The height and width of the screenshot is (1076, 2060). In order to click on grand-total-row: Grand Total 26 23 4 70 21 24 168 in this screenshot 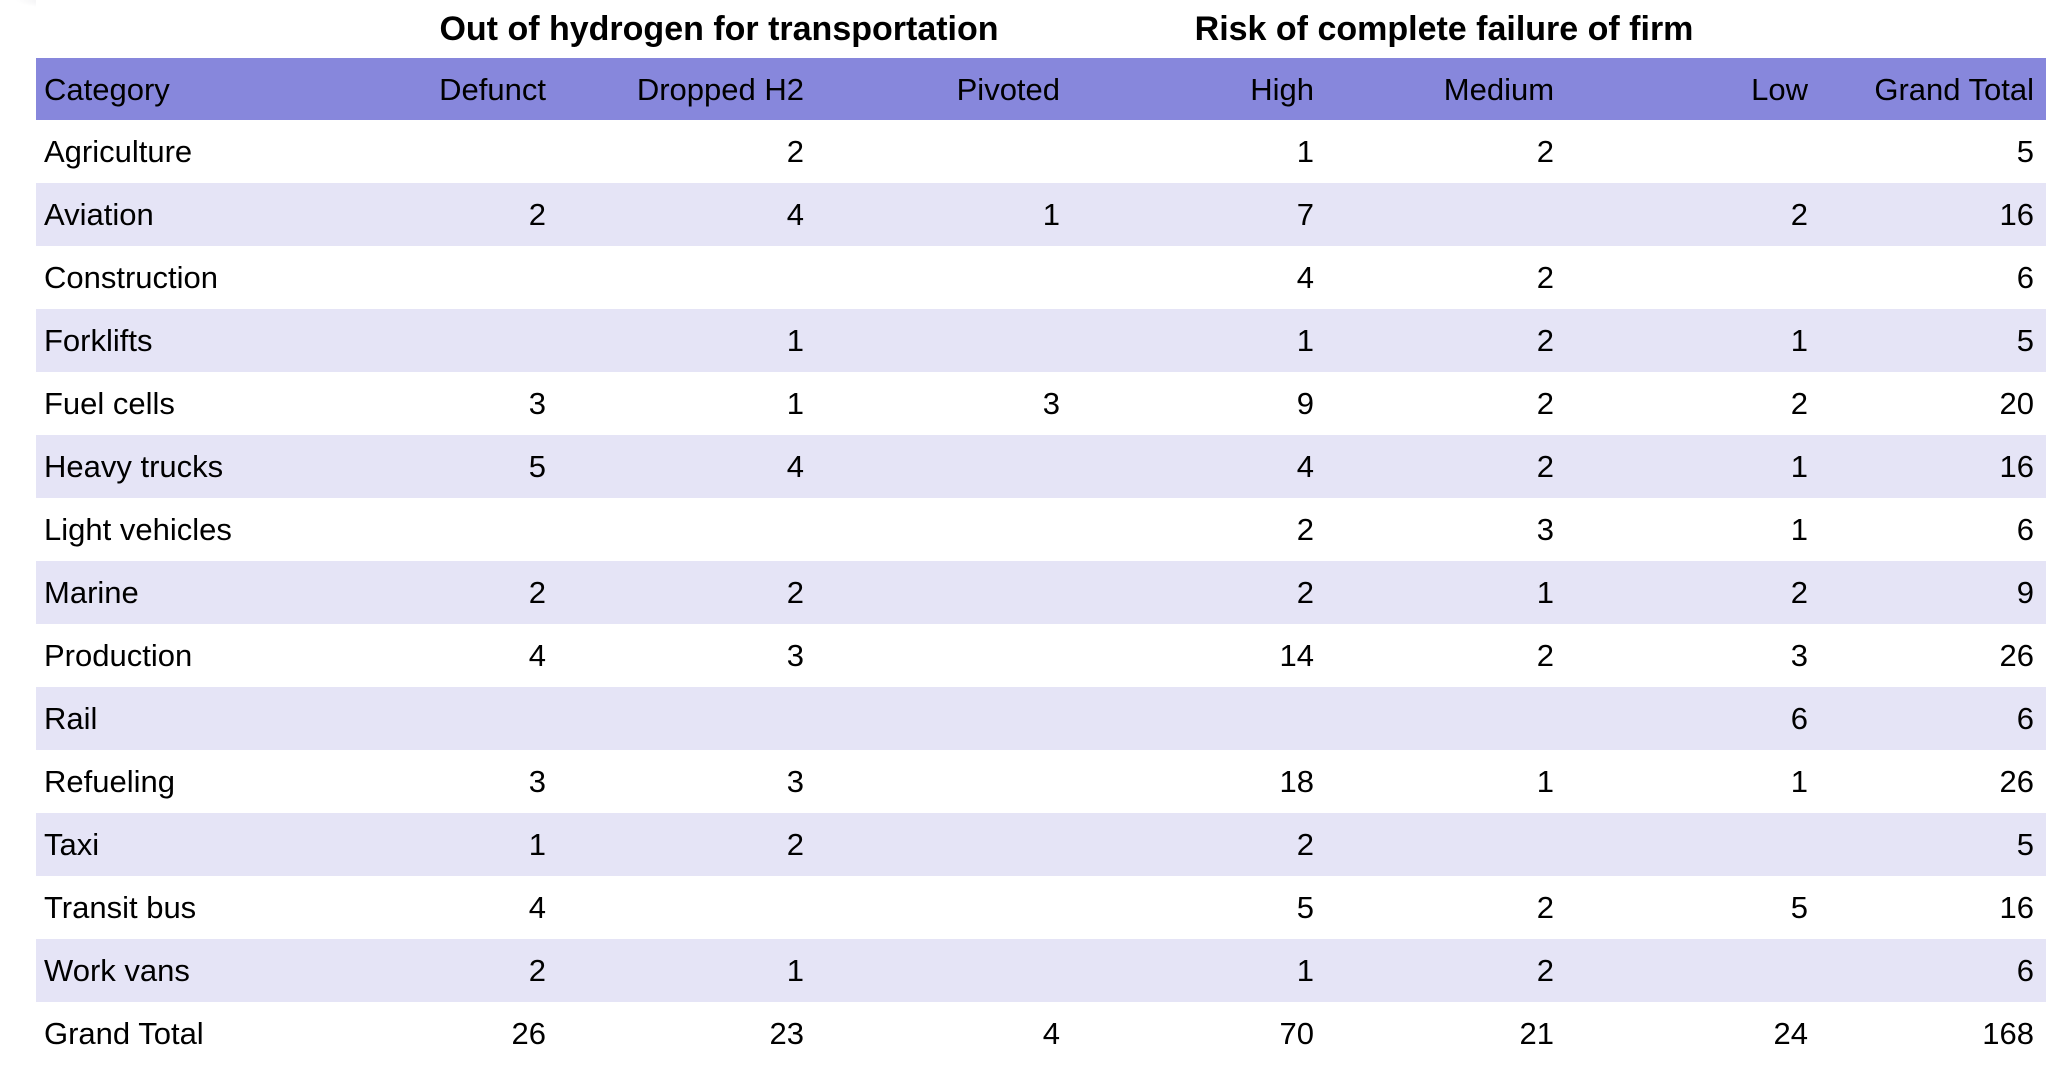, I will do `click(1041, 1033)`.